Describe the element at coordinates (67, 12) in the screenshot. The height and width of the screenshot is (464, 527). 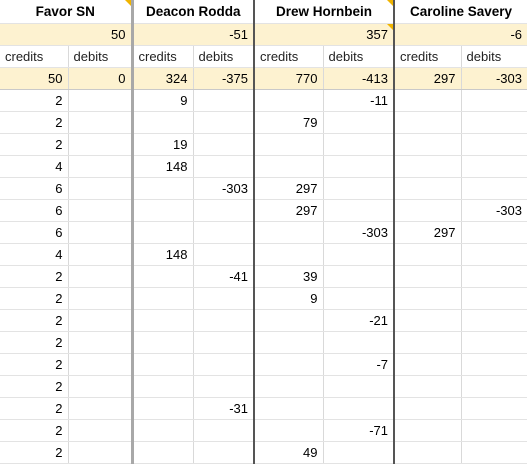
I see `person-name-cell: Favor SN` at that location.